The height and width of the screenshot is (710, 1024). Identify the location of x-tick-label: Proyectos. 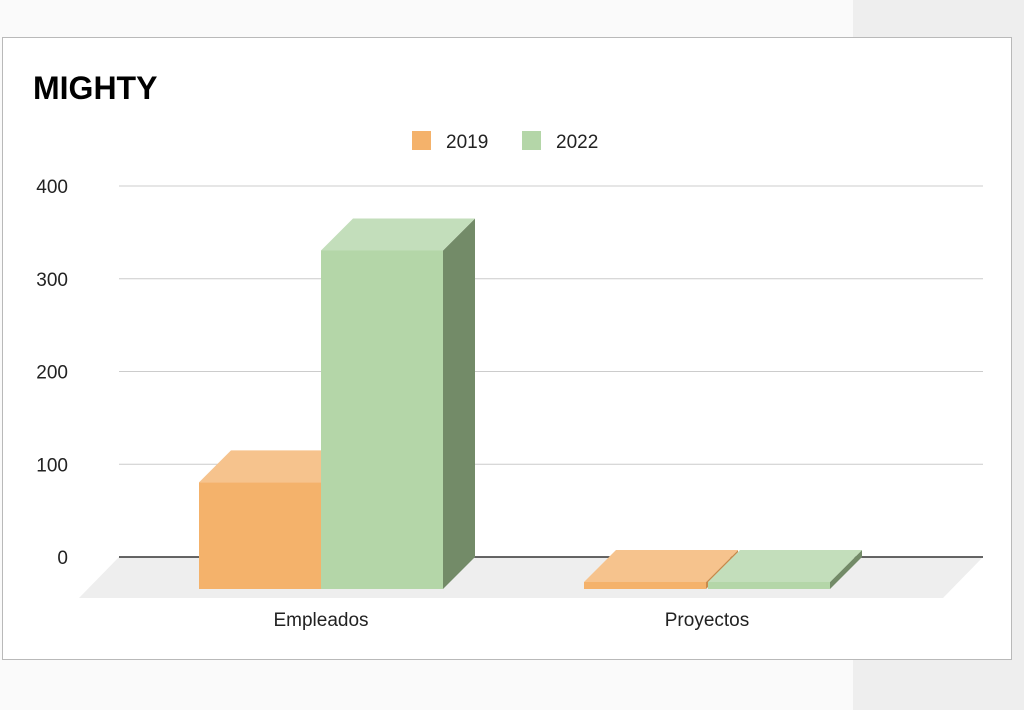
(707, 620).